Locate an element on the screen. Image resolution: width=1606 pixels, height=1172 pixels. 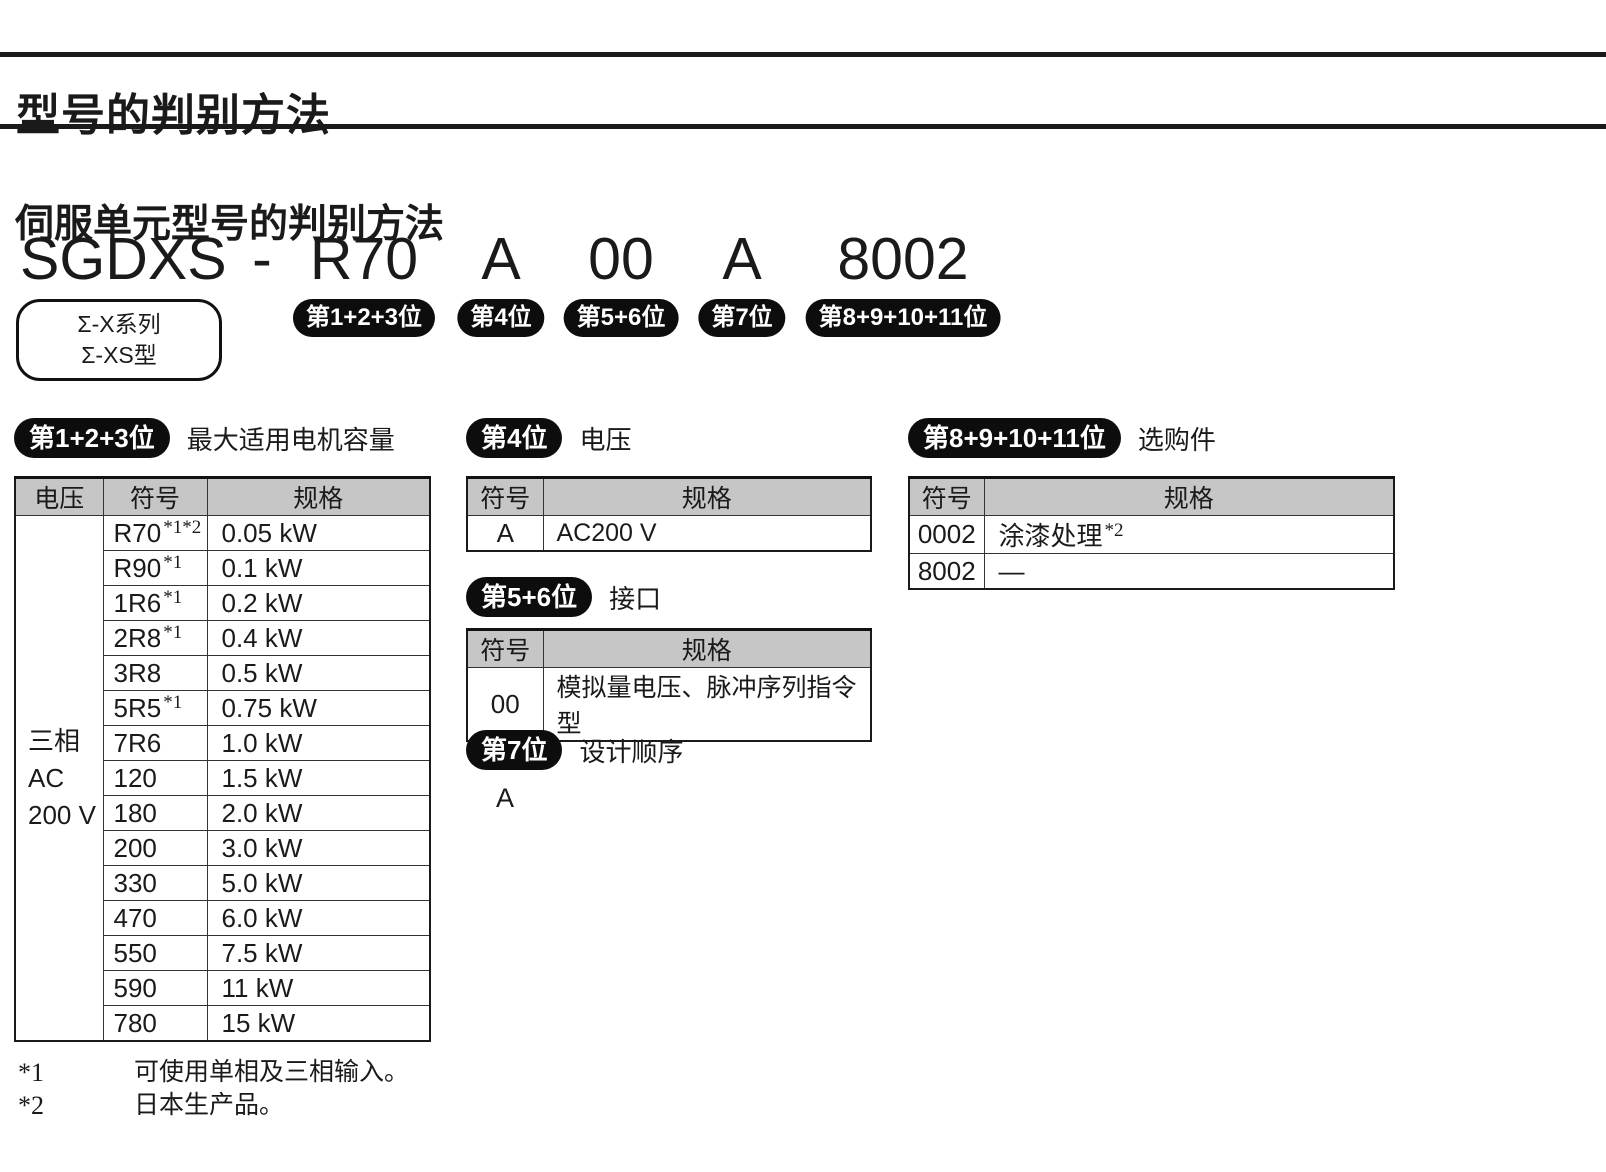
spec-column-header: 规格 is located at coordinates (318, 496).